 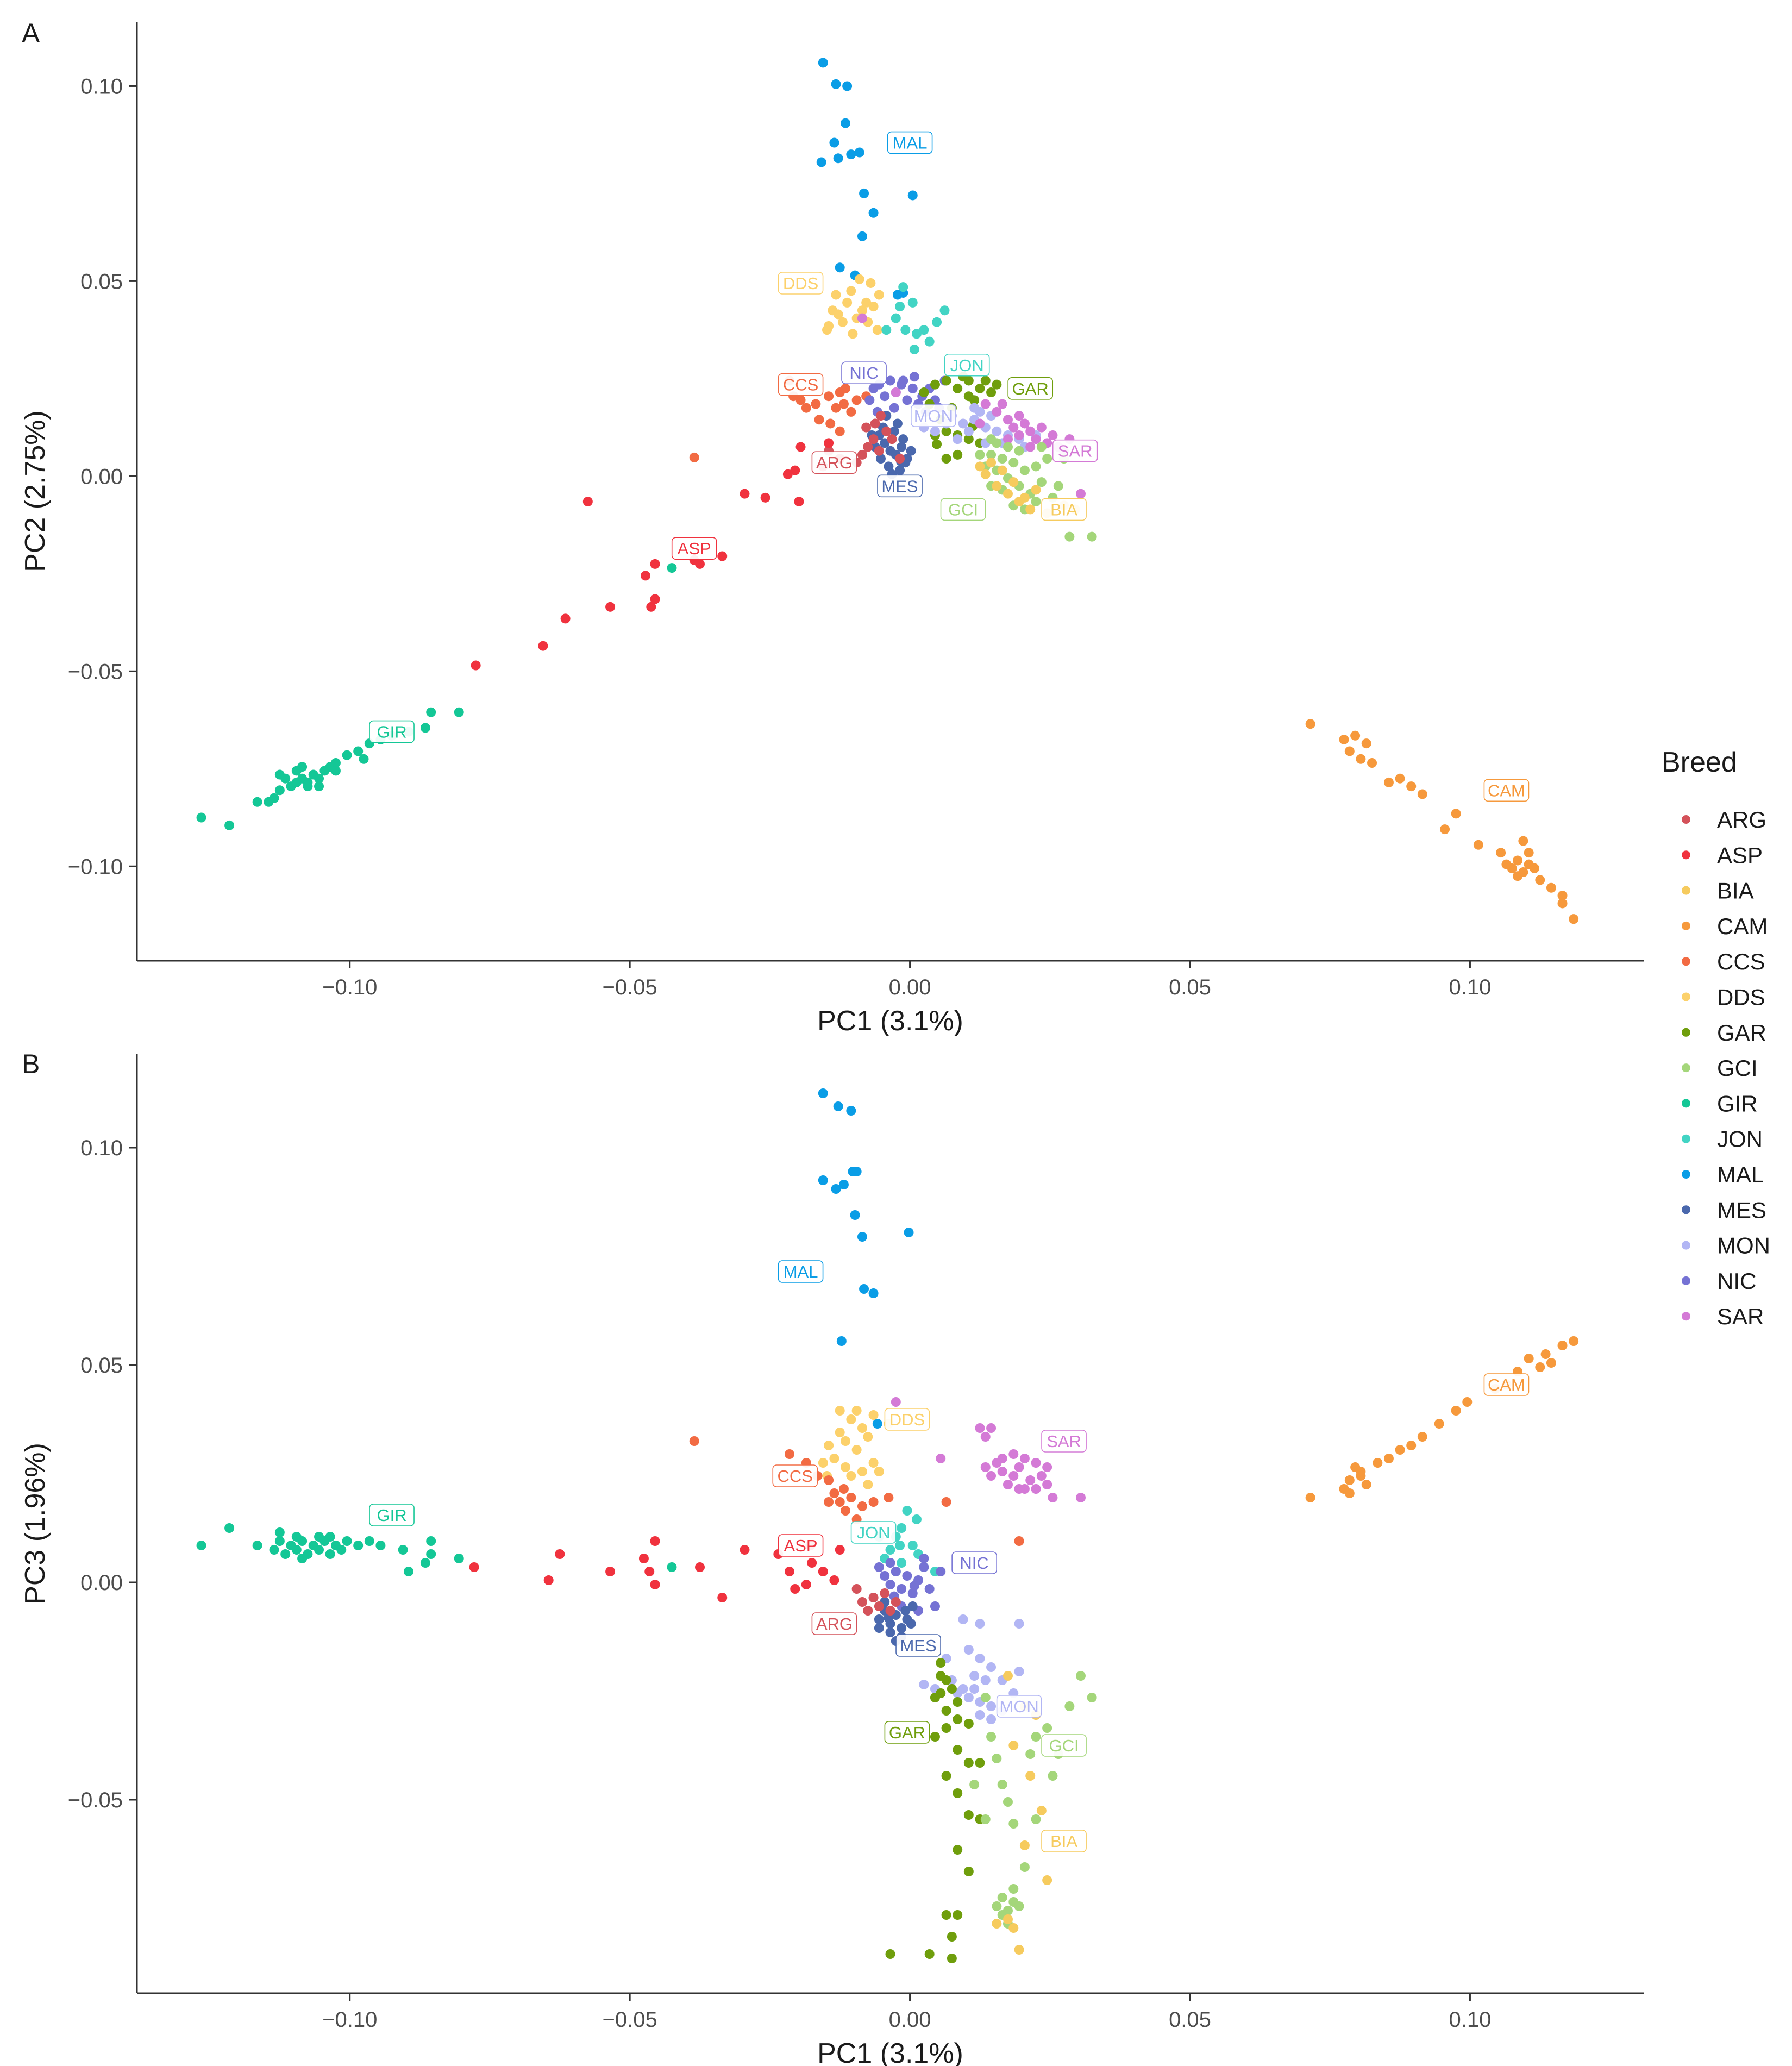 I want to click on legend-item-jon: JON, so click(x=1722, y=1139).